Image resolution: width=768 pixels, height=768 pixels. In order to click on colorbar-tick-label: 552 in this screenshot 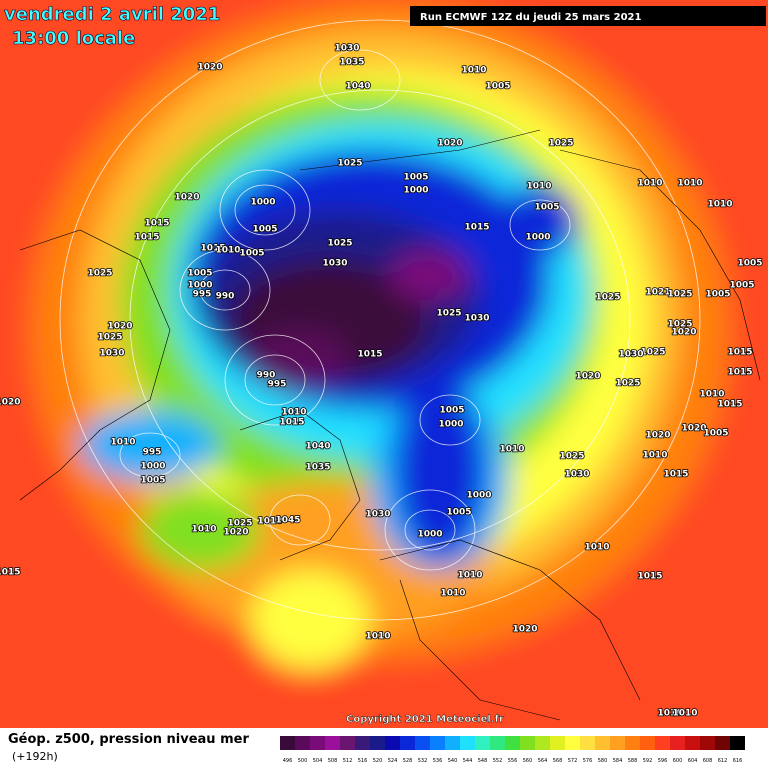, I will do `click(498, 761)`.